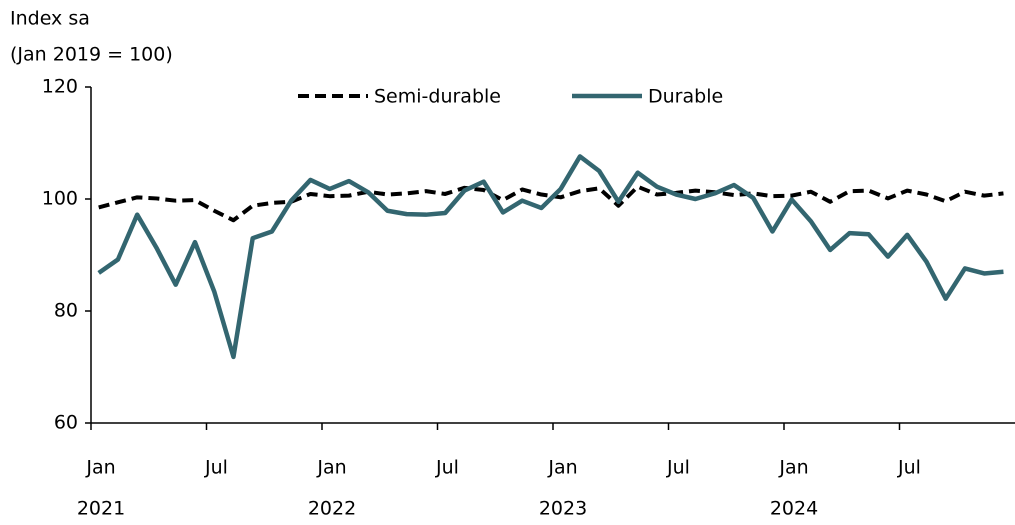 Image resolution: width=1015 pixels, height=525 pixels. Describe the element at coordinates (101, 509) in the screenshot. I see `x-year-label: 2021` at that location.